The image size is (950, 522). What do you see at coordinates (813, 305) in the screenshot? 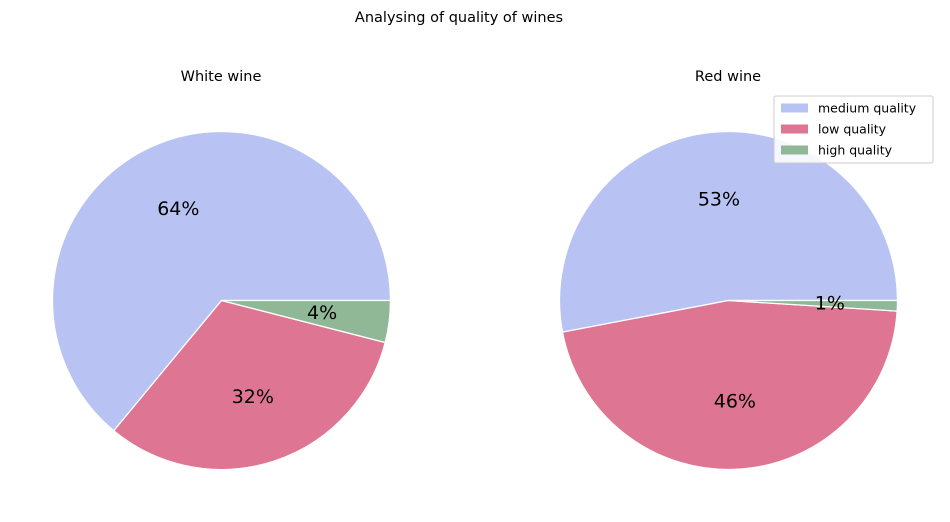
I see `red-wine-slice-high-quality` at bounding box center [813, 305].